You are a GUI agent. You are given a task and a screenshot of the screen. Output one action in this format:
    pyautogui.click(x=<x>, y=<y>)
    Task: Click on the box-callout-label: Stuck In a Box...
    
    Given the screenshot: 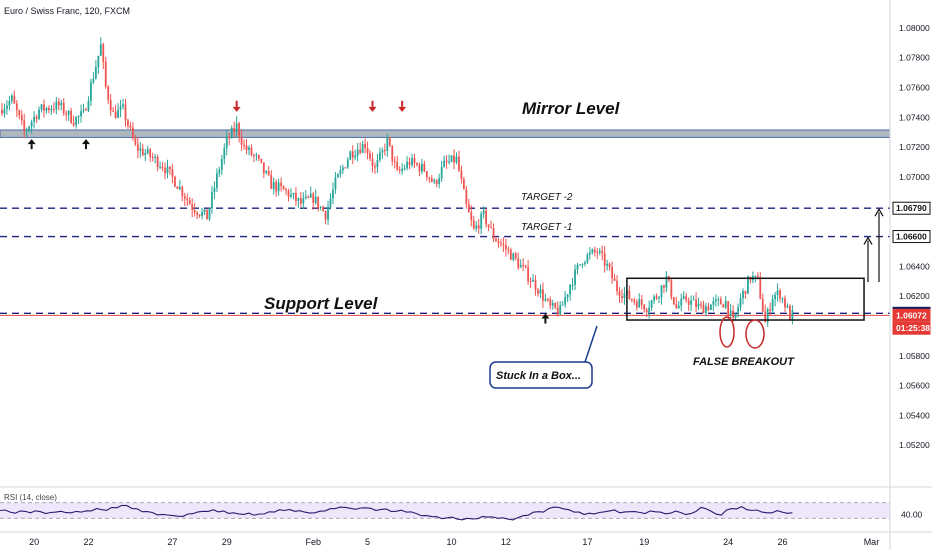 What is the action you would take?
    pyautogui.click(x=538, y=376)
    